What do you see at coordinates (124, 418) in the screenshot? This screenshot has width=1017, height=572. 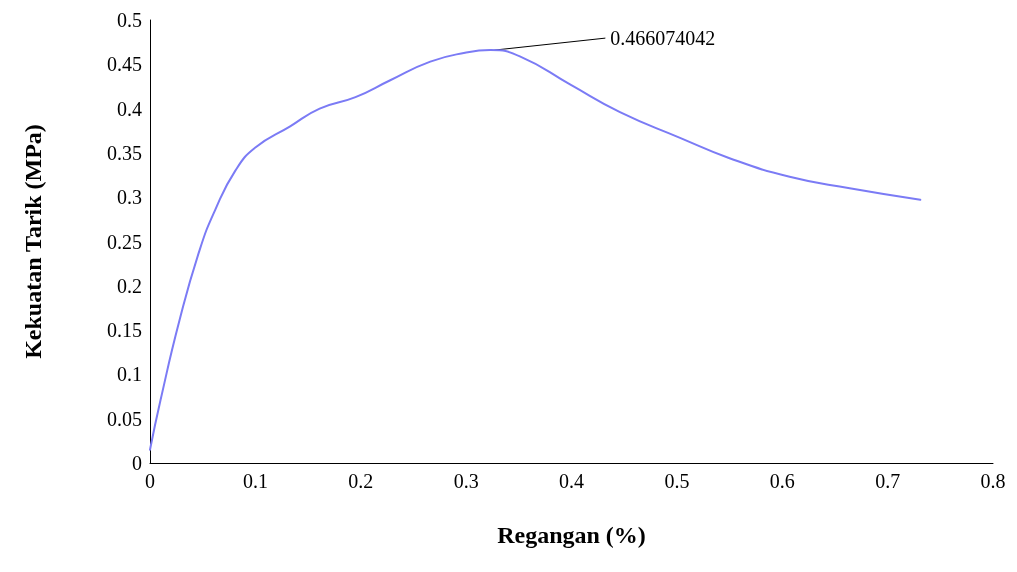 I see `y-tick-label: 0.05` at bounding box center [124, 418].